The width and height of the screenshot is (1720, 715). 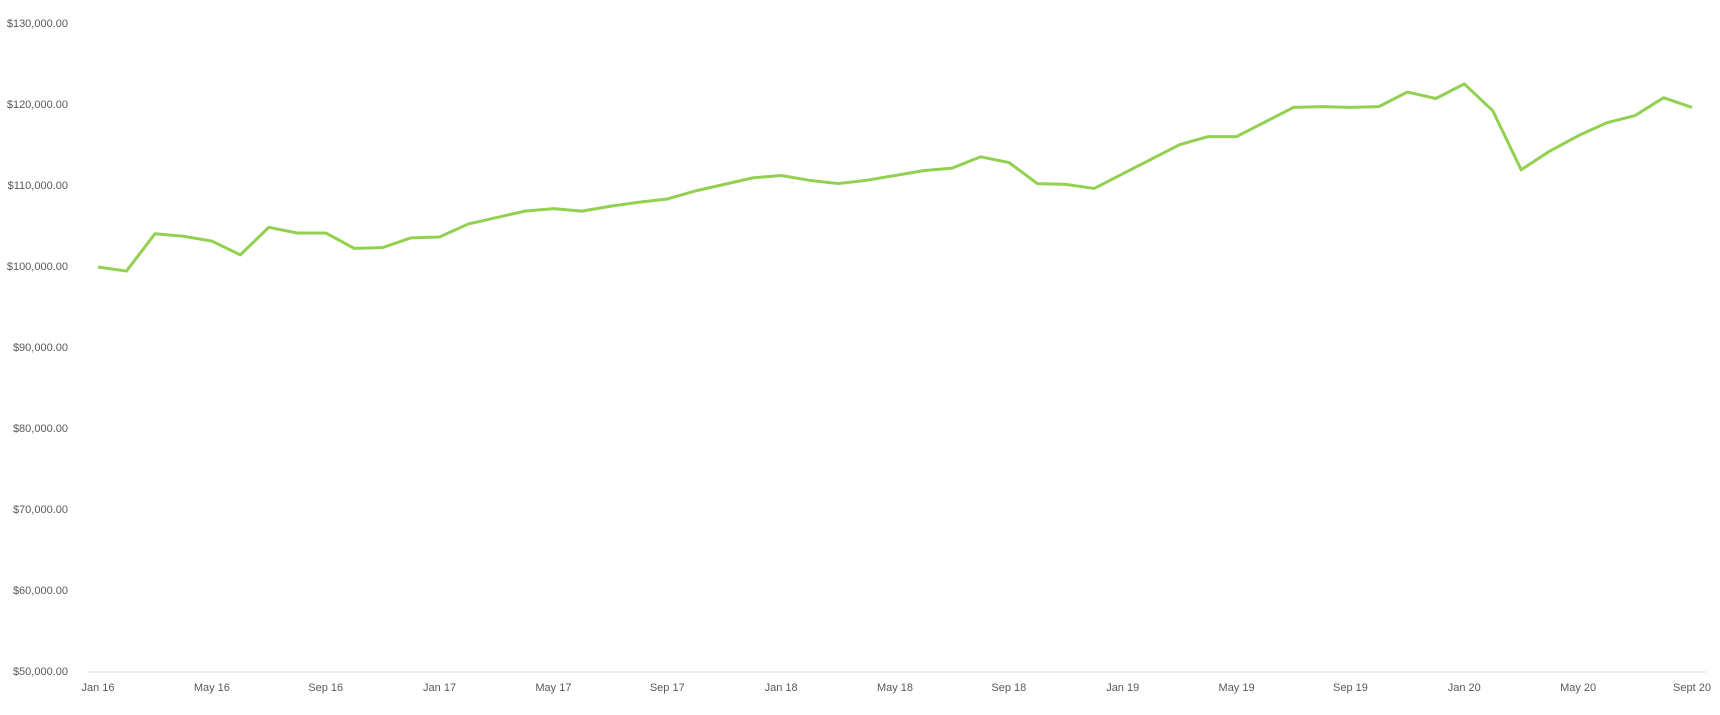 What do you see at coordinates (40, 429) in the screenshot?
I see `y-tick-label: $80,000.00` at bounding box center [40, 429].